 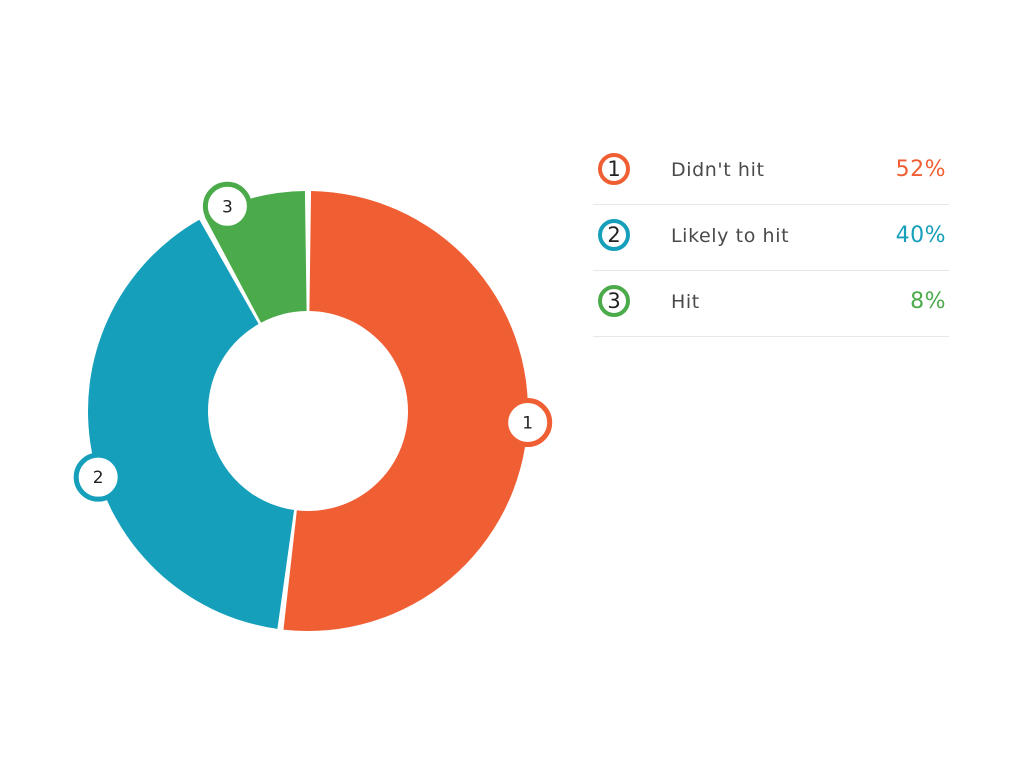 I want to click on slice-likely-to-hit, so click(x=191, y=424).